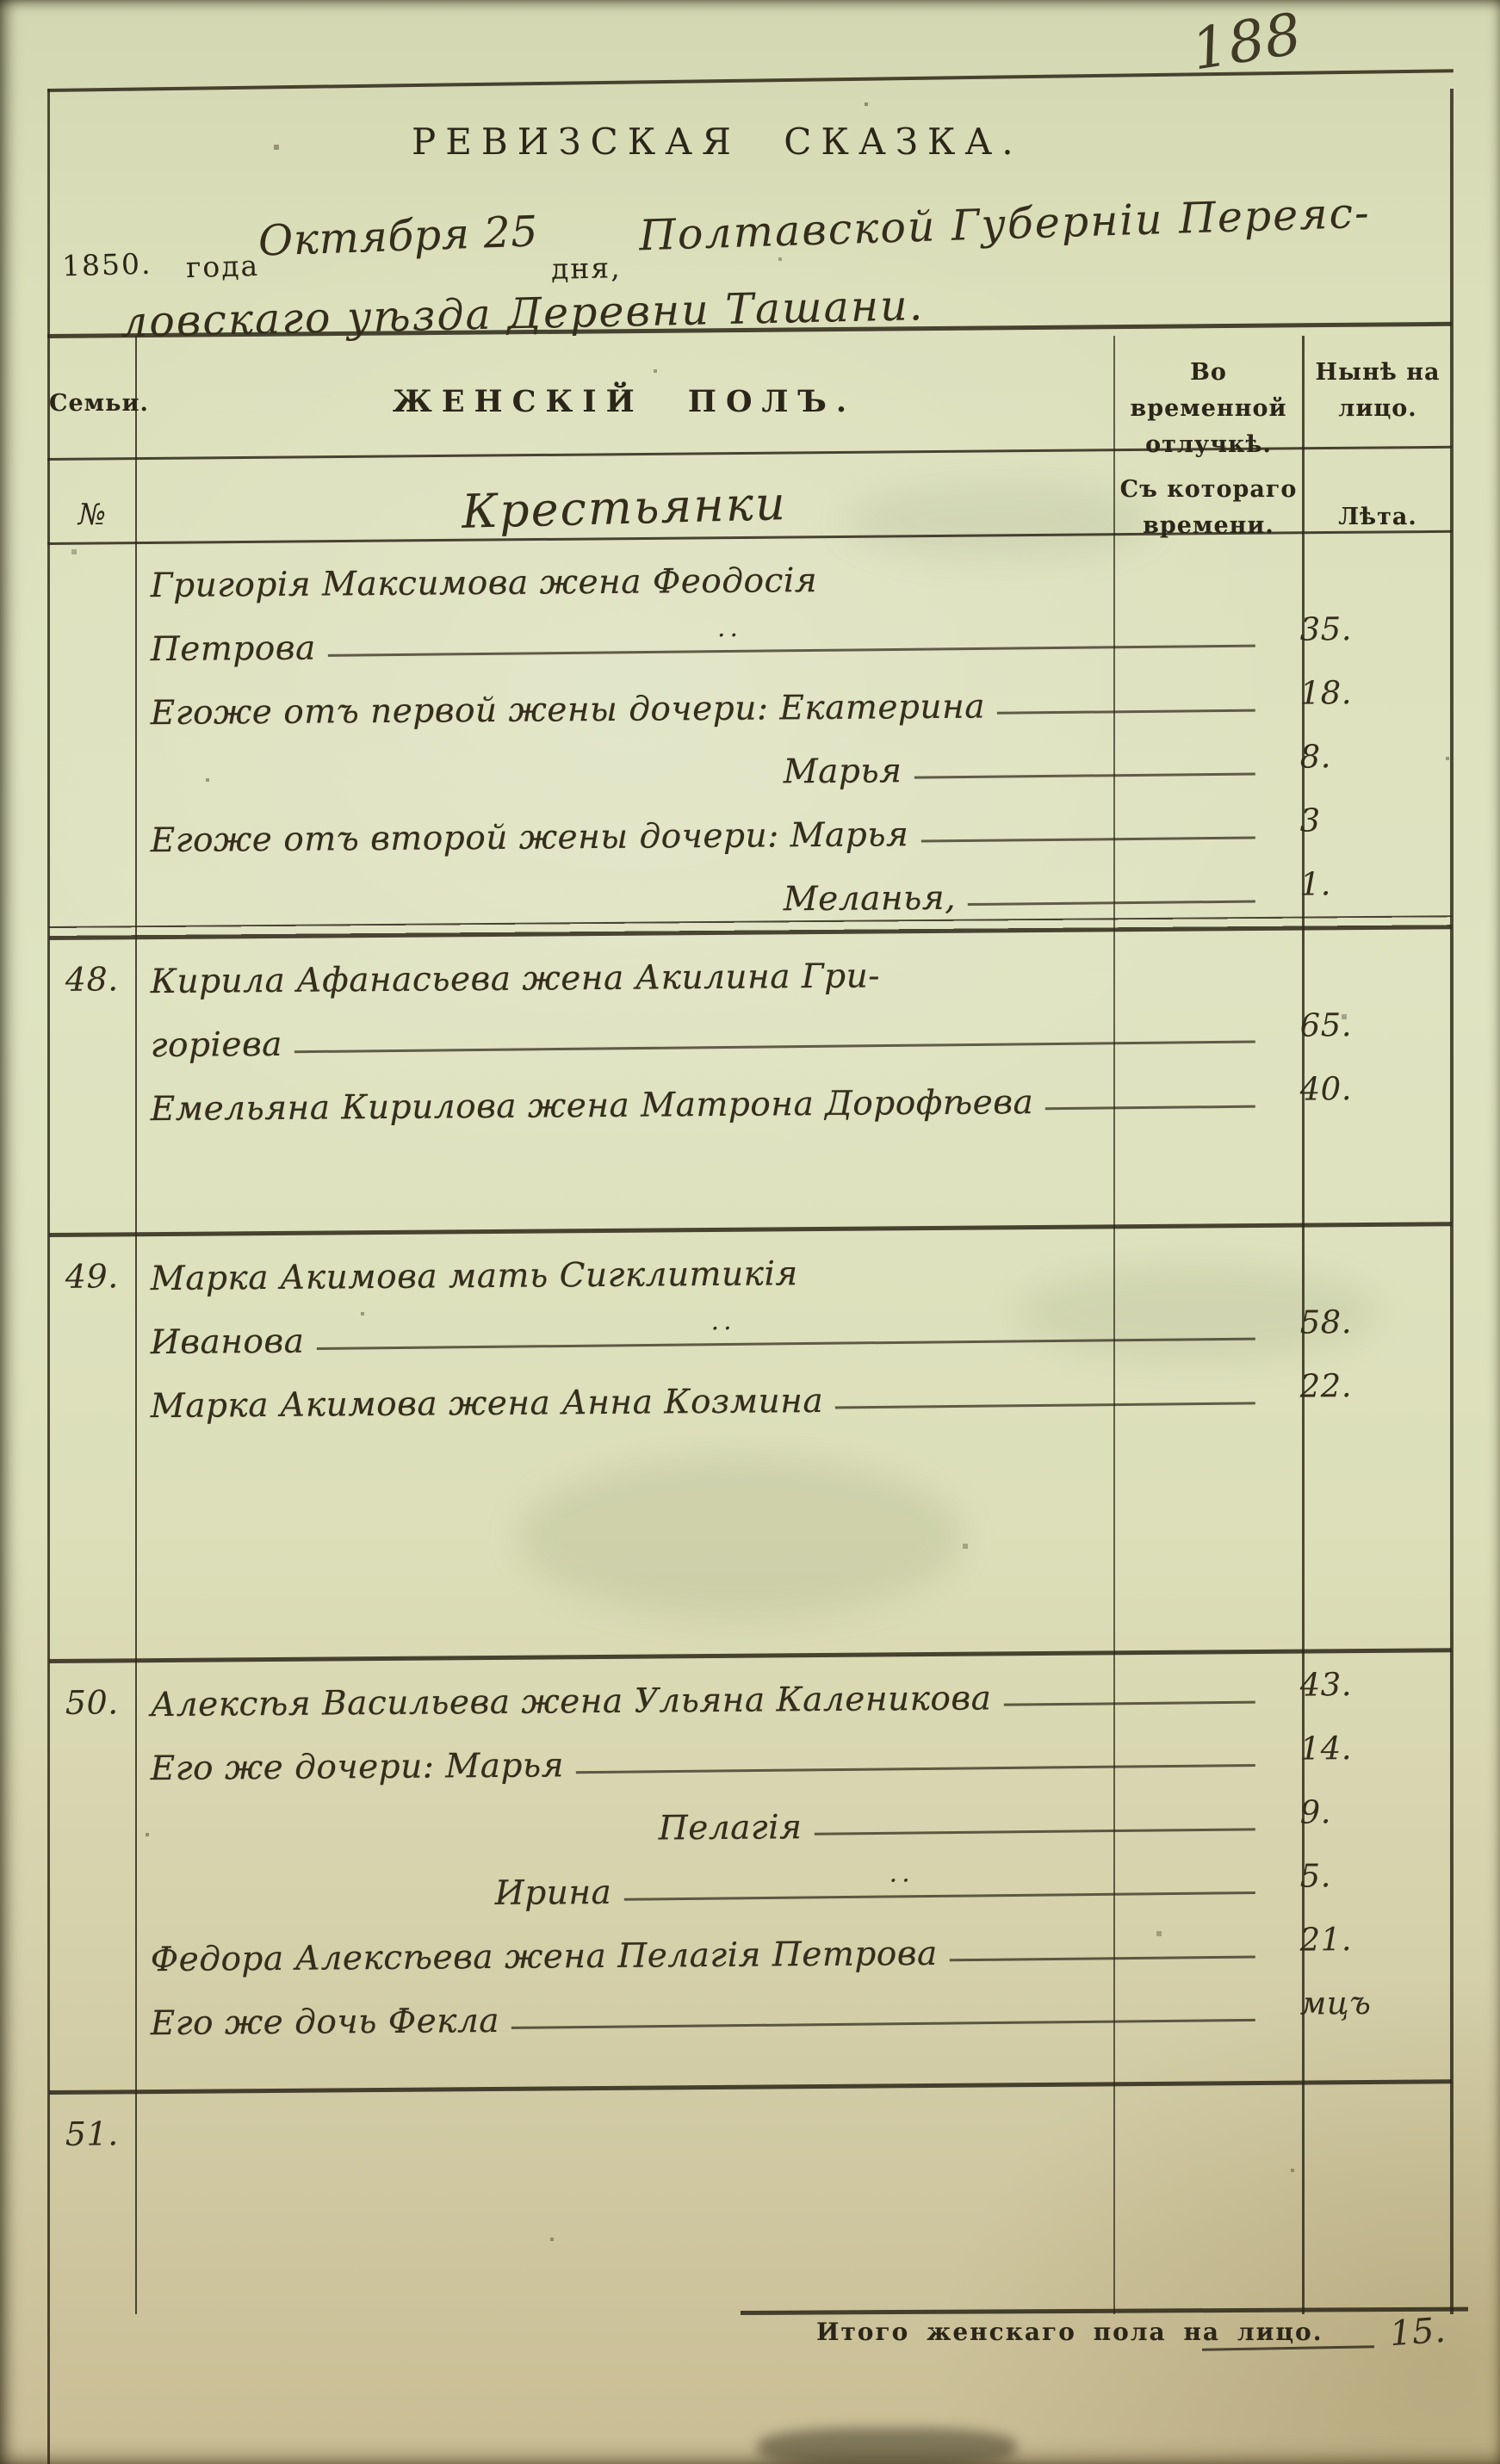  I want to click on table-row: Егоже отъ второй жены дочери: Марья 3, so click(750, 825).